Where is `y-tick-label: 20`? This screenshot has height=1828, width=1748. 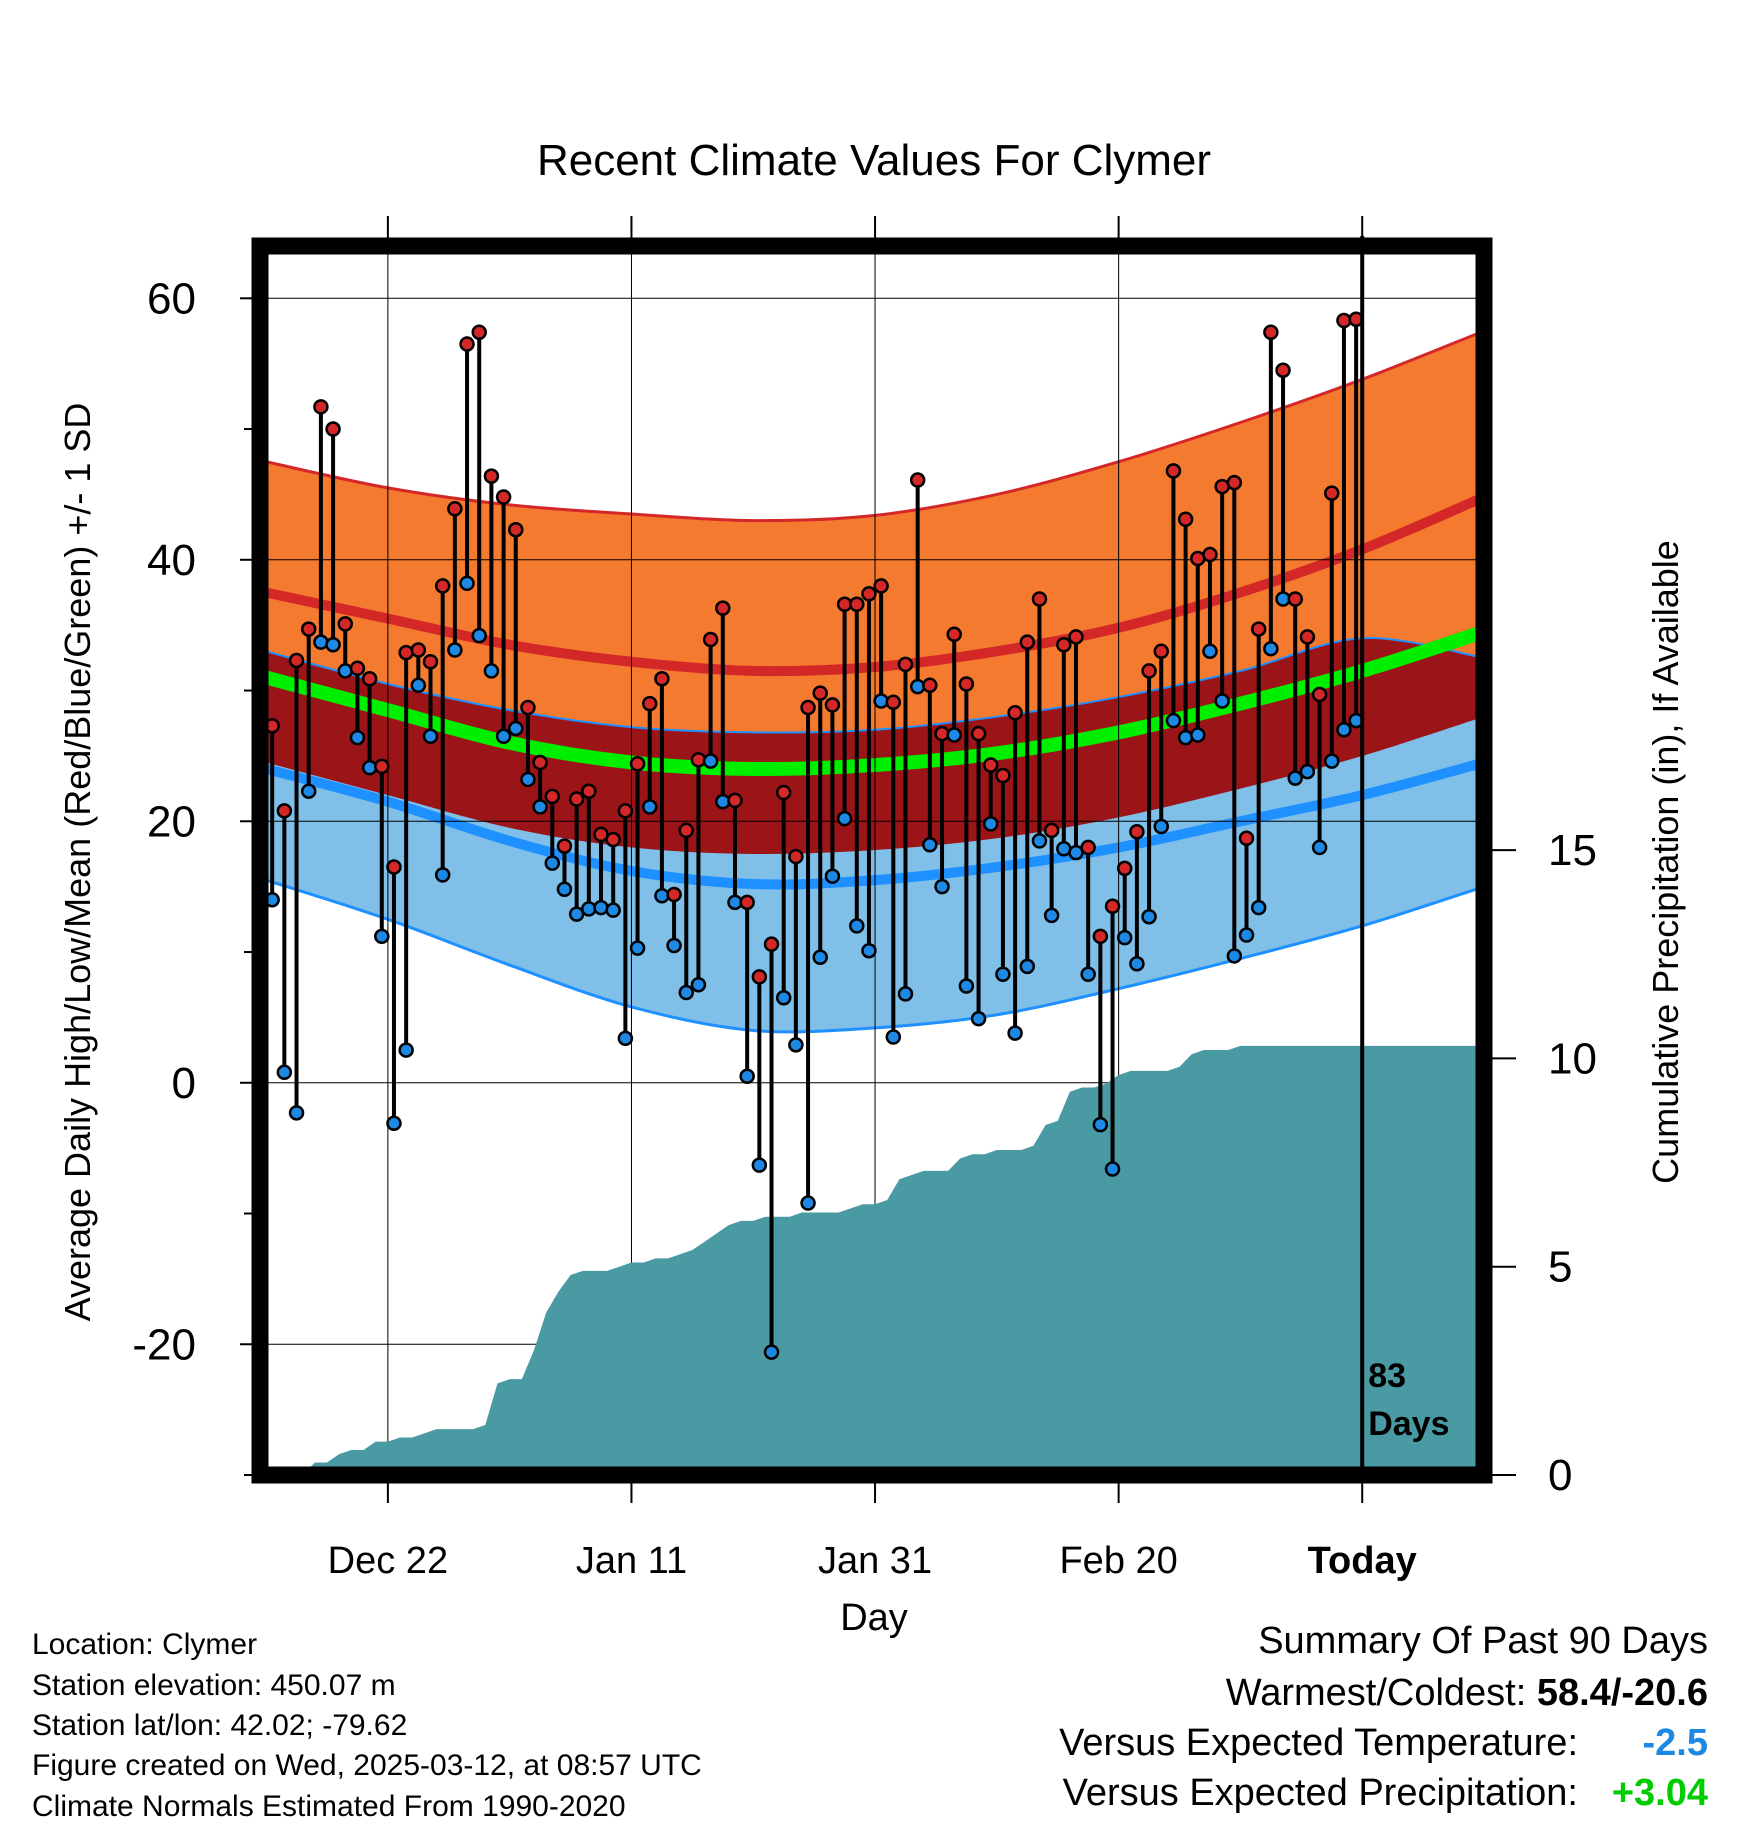 y-tick-label: 20 is located at coordinates (171, 821).